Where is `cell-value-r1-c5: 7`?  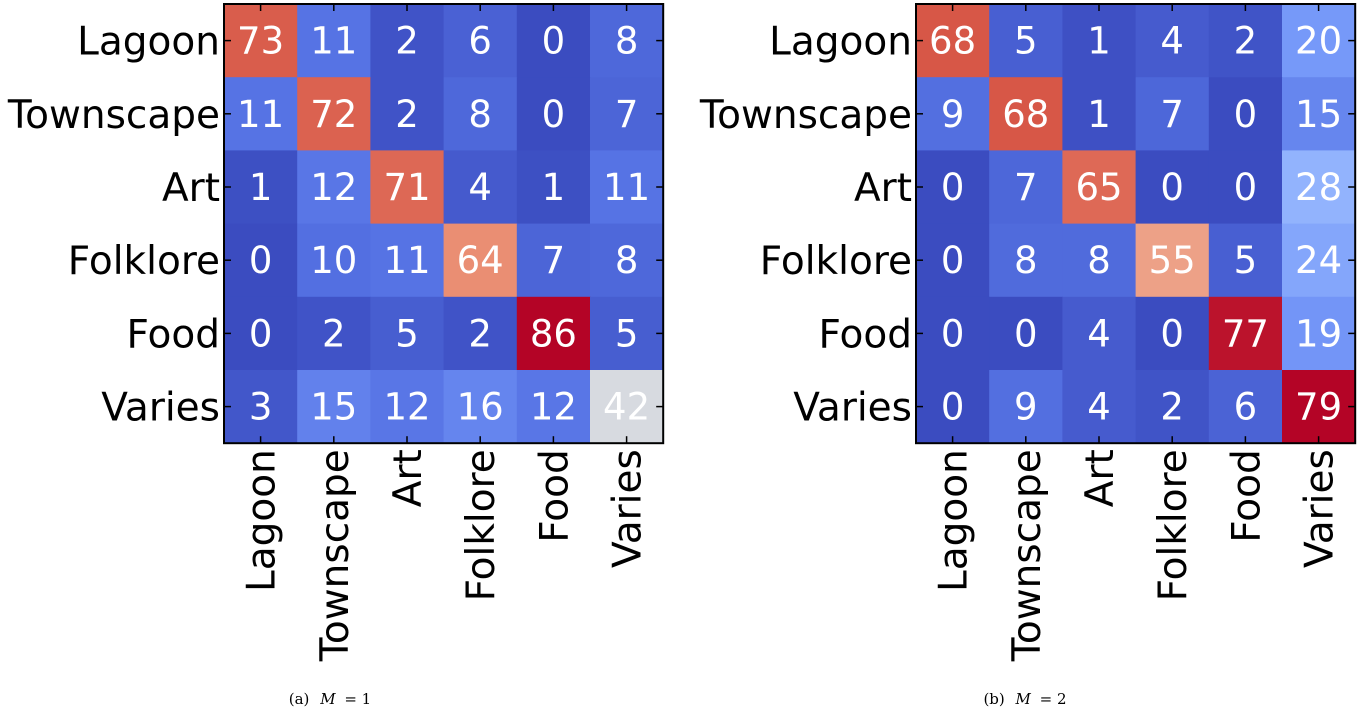
cell-value-r1-c5: 7 is located at coordinates (627, 114).